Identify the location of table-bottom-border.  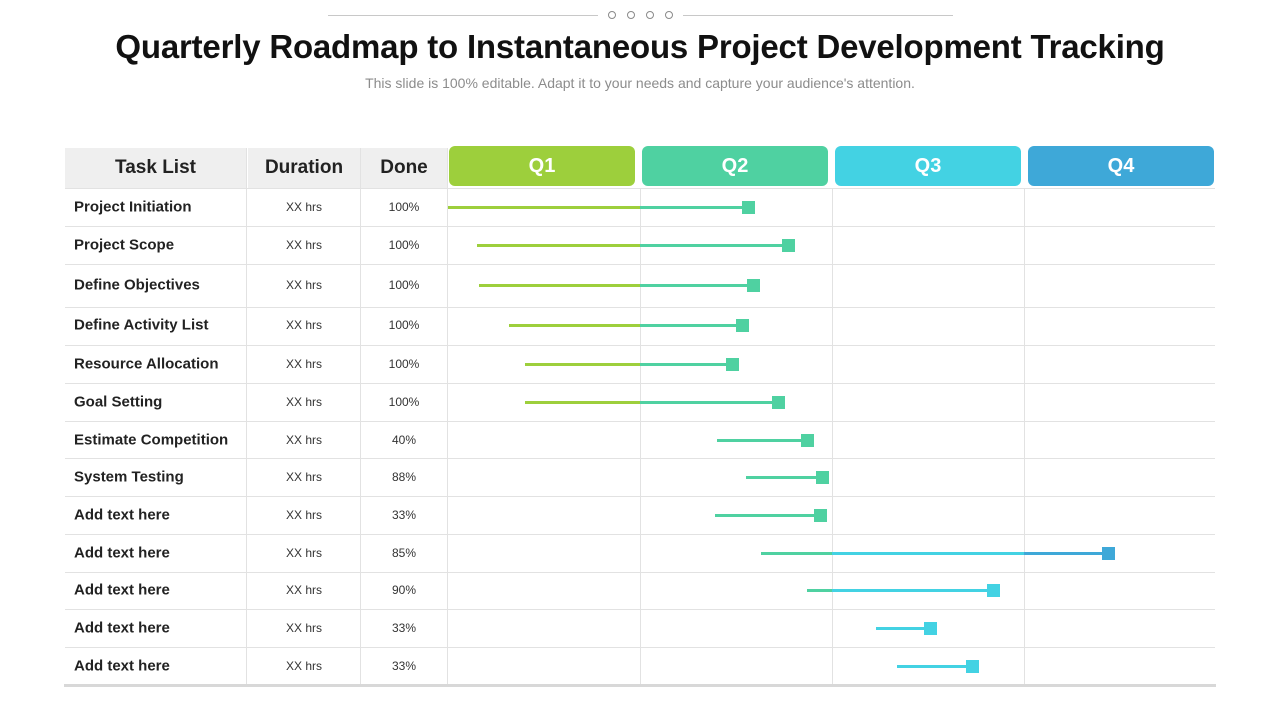
(640, 685).